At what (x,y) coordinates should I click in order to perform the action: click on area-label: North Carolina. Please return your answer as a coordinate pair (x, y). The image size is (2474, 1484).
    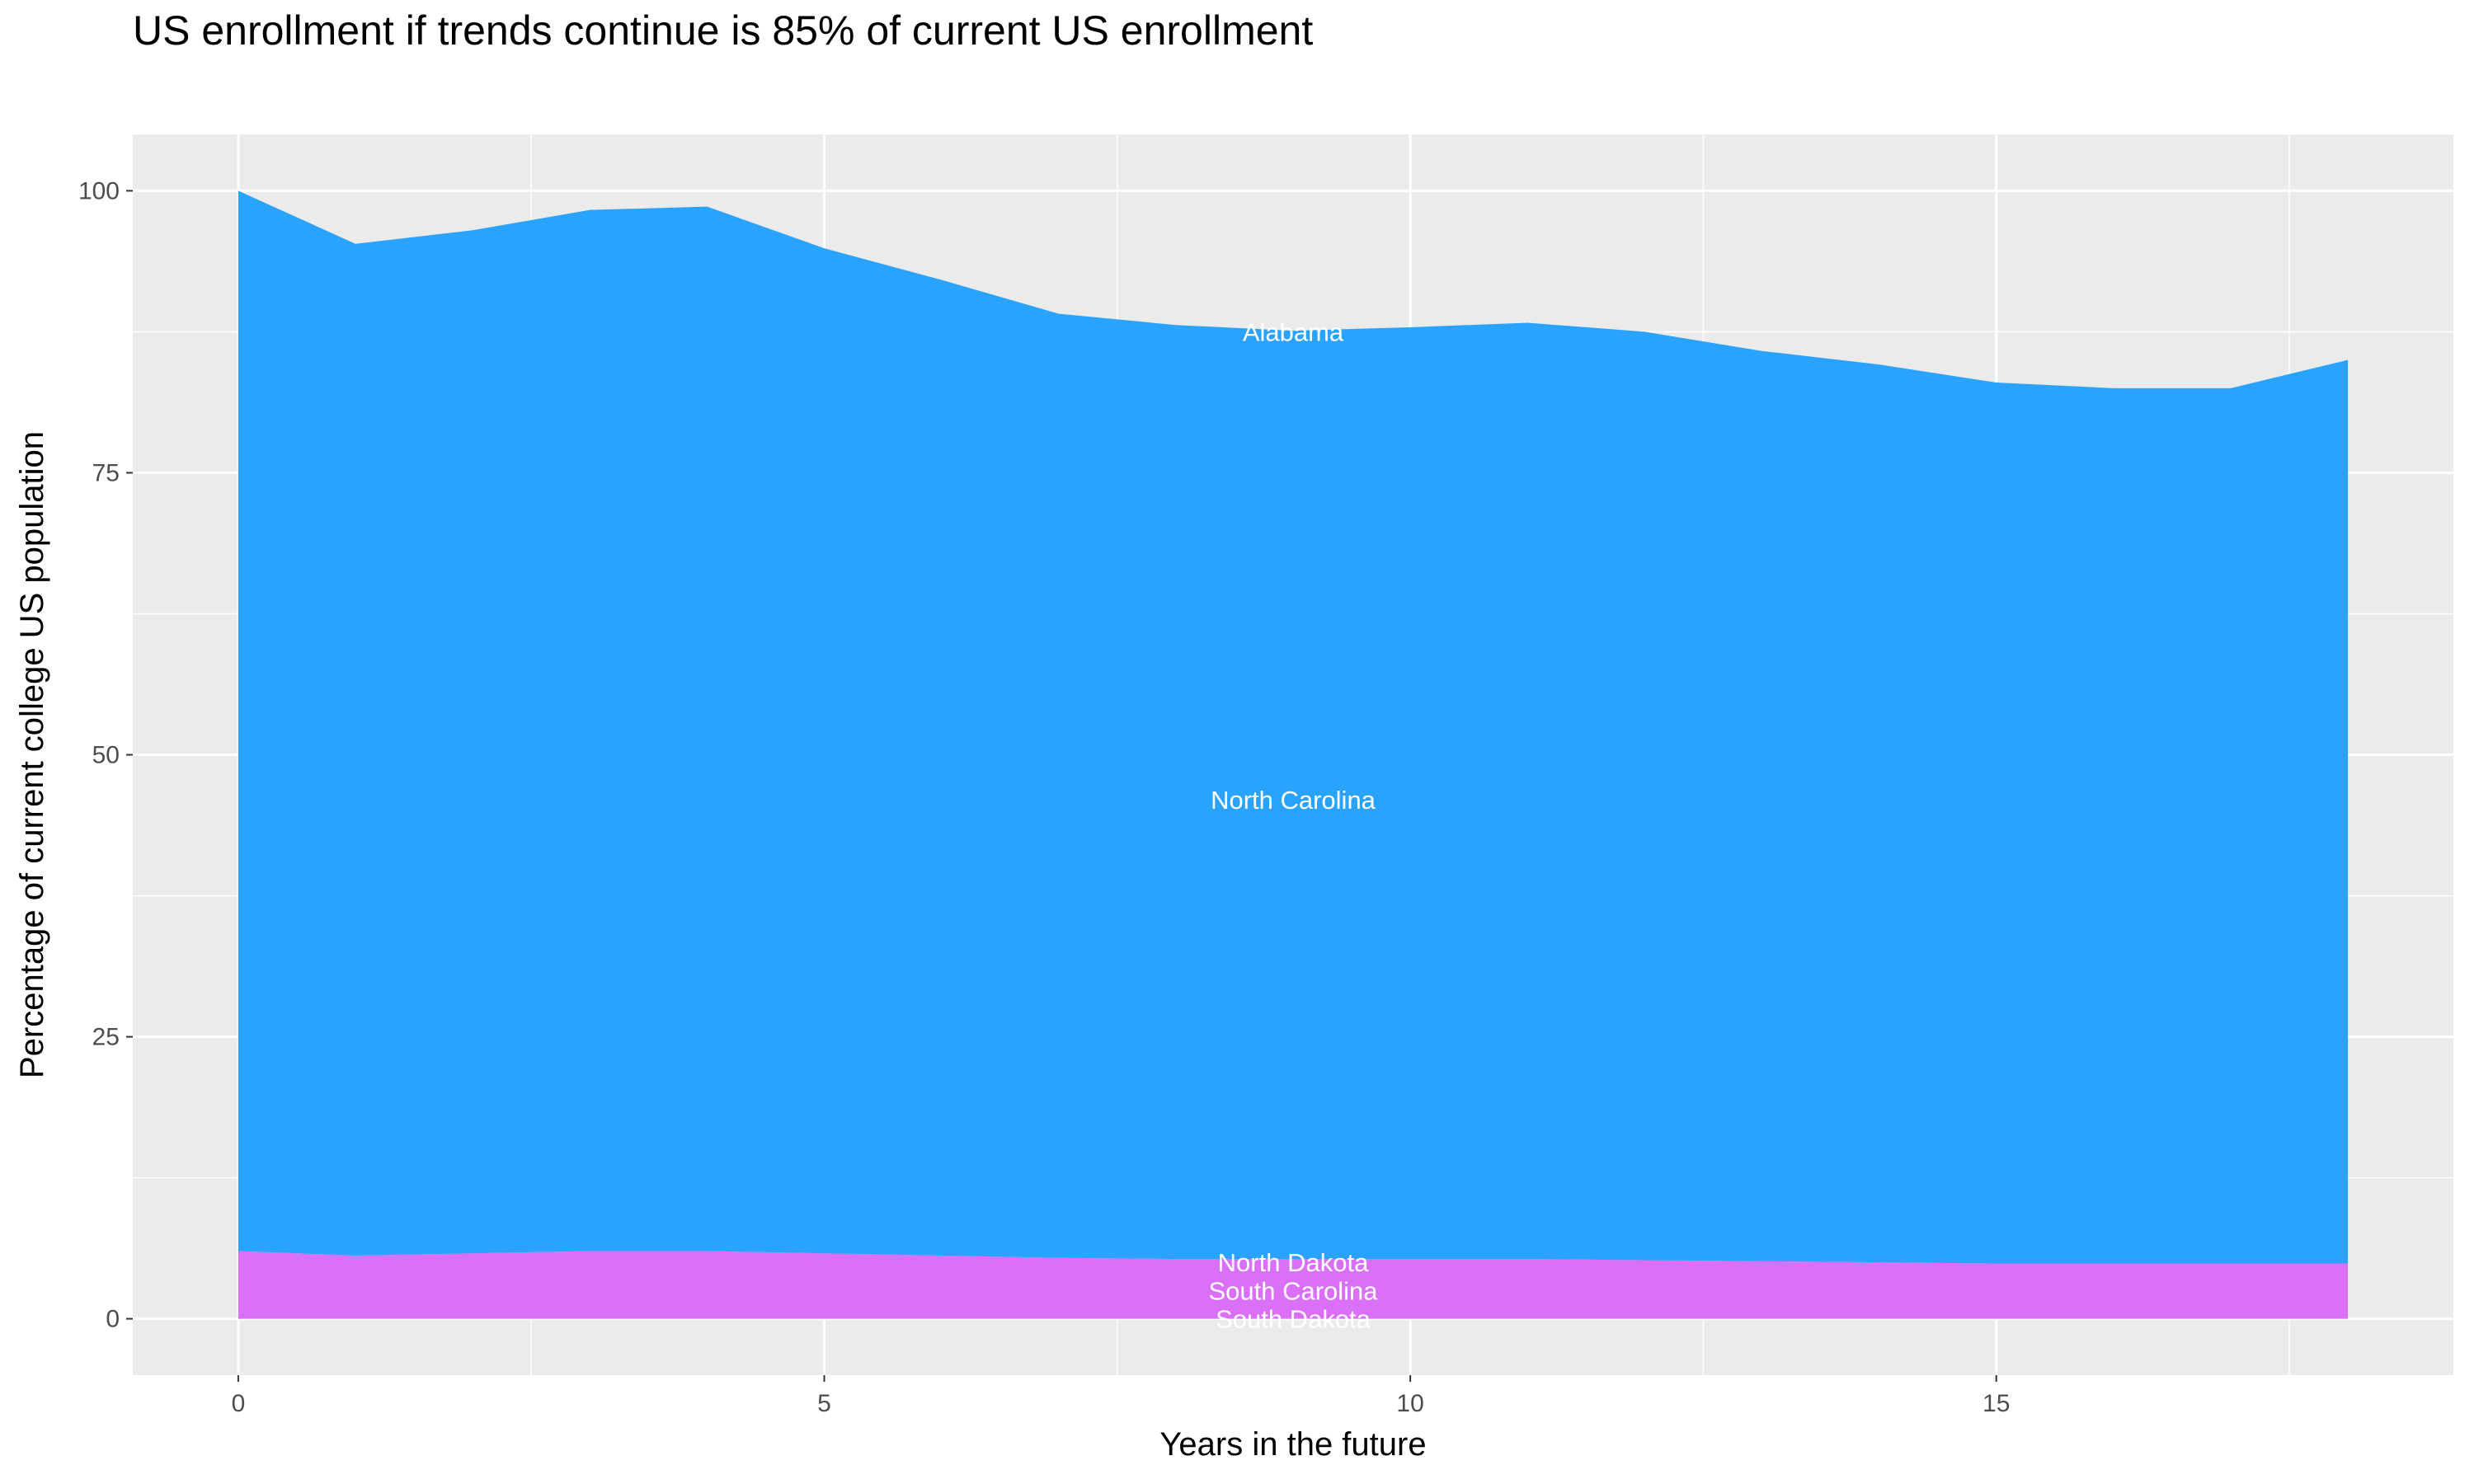
    Looking at the image, I should click on (1293, 800).